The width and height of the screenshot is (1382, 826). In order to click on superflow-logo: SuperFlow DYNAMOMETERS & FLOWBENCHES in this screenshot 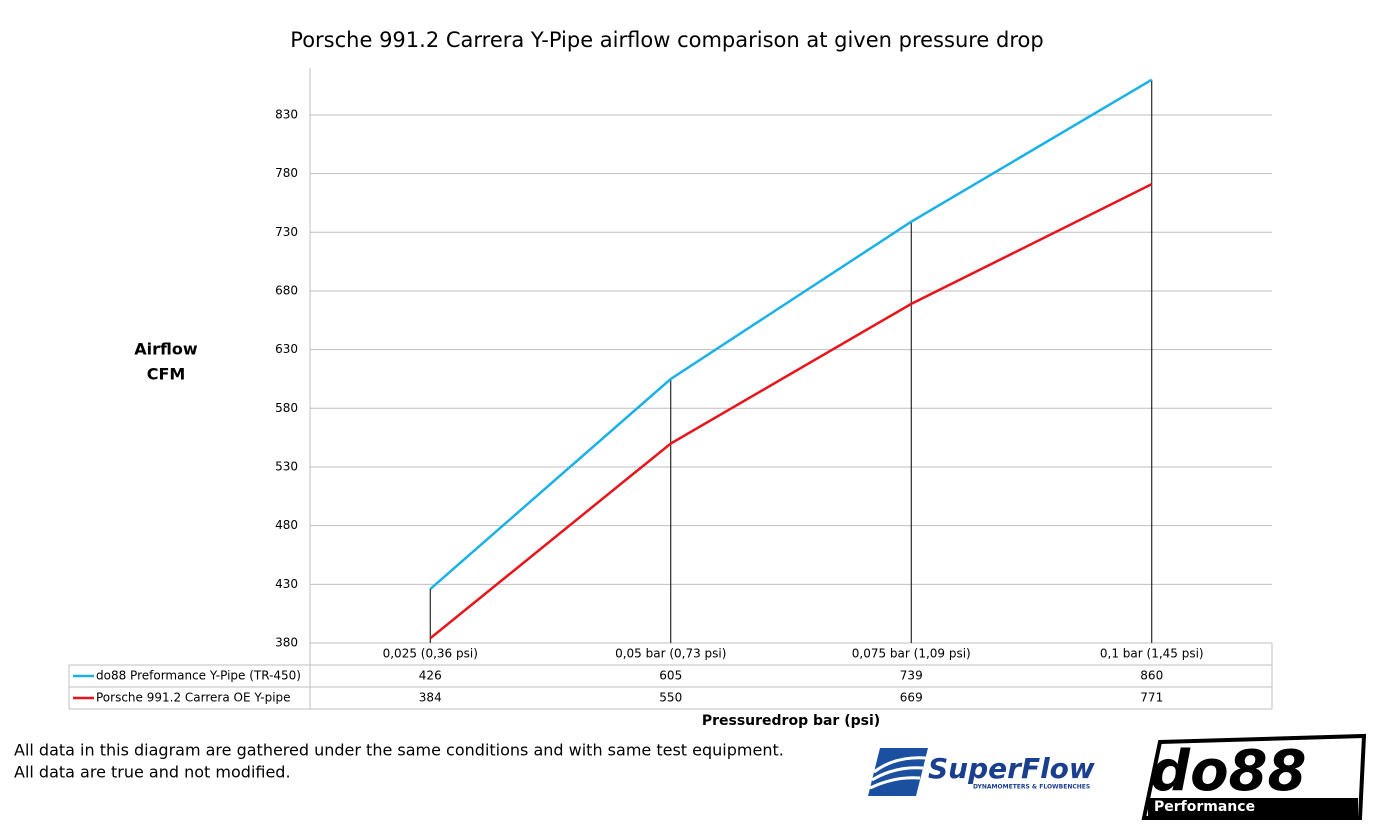, I will do `click(981, 772)`.